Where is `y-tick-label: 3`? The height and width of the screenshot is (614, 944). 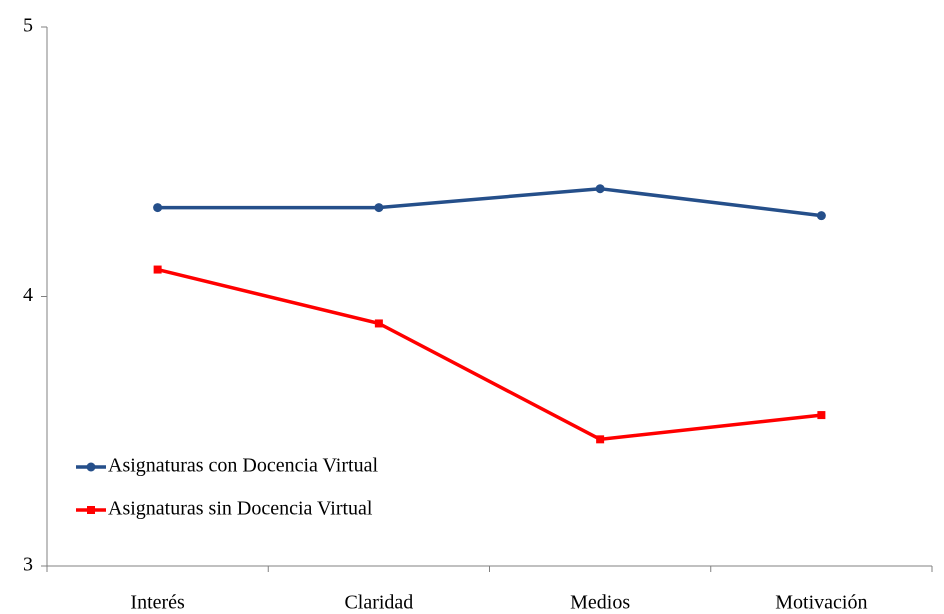 y-tick-label: 3 is located at coordinates (28, 565).